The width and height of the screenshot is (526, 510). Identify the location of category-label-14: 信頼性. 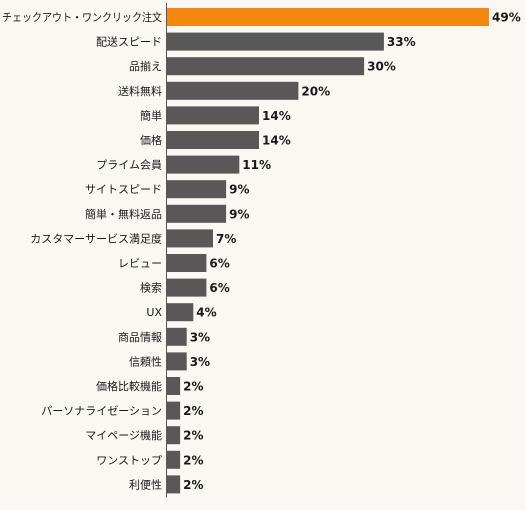
(145, 361).